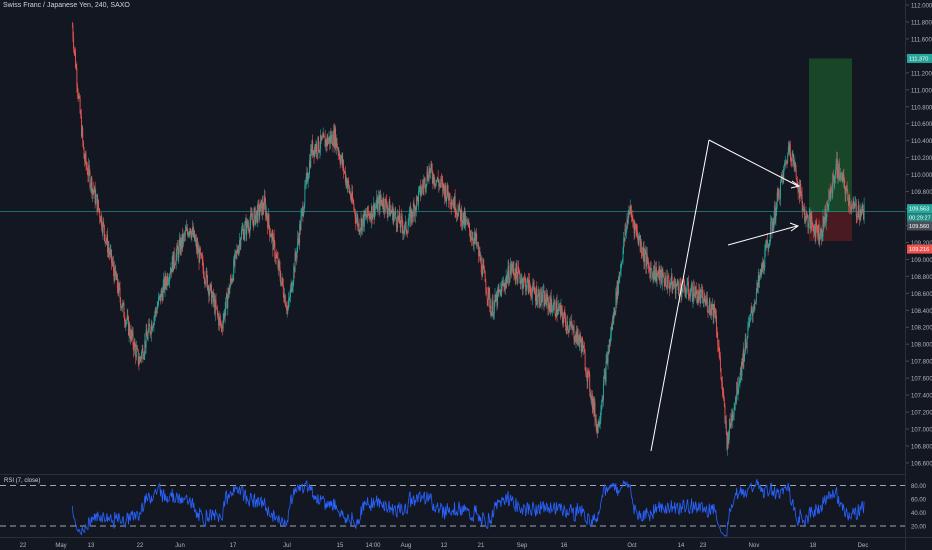 The image size is (932, 550). I want to click on current-price-tag-bg, so click(919, 209).